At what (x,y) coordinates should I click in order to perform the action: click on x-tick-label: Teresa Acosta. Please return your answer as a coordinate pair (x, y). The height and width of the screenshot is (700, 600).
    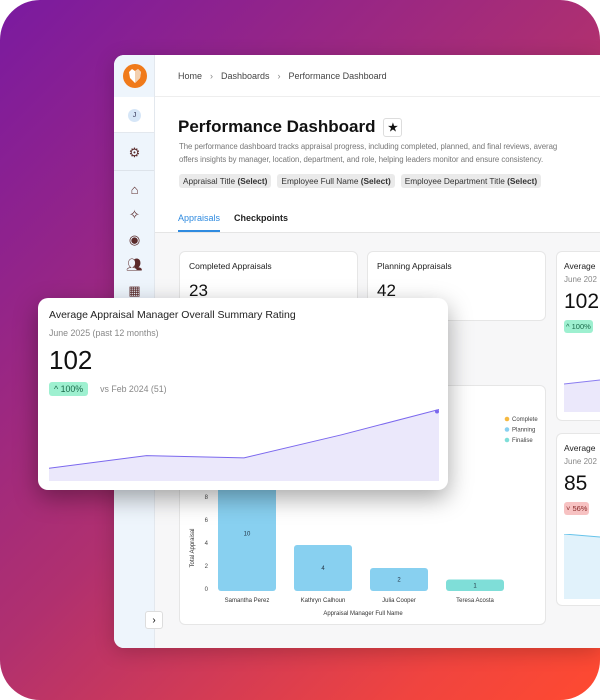
    Looking at the image, I should click on (475, 601).